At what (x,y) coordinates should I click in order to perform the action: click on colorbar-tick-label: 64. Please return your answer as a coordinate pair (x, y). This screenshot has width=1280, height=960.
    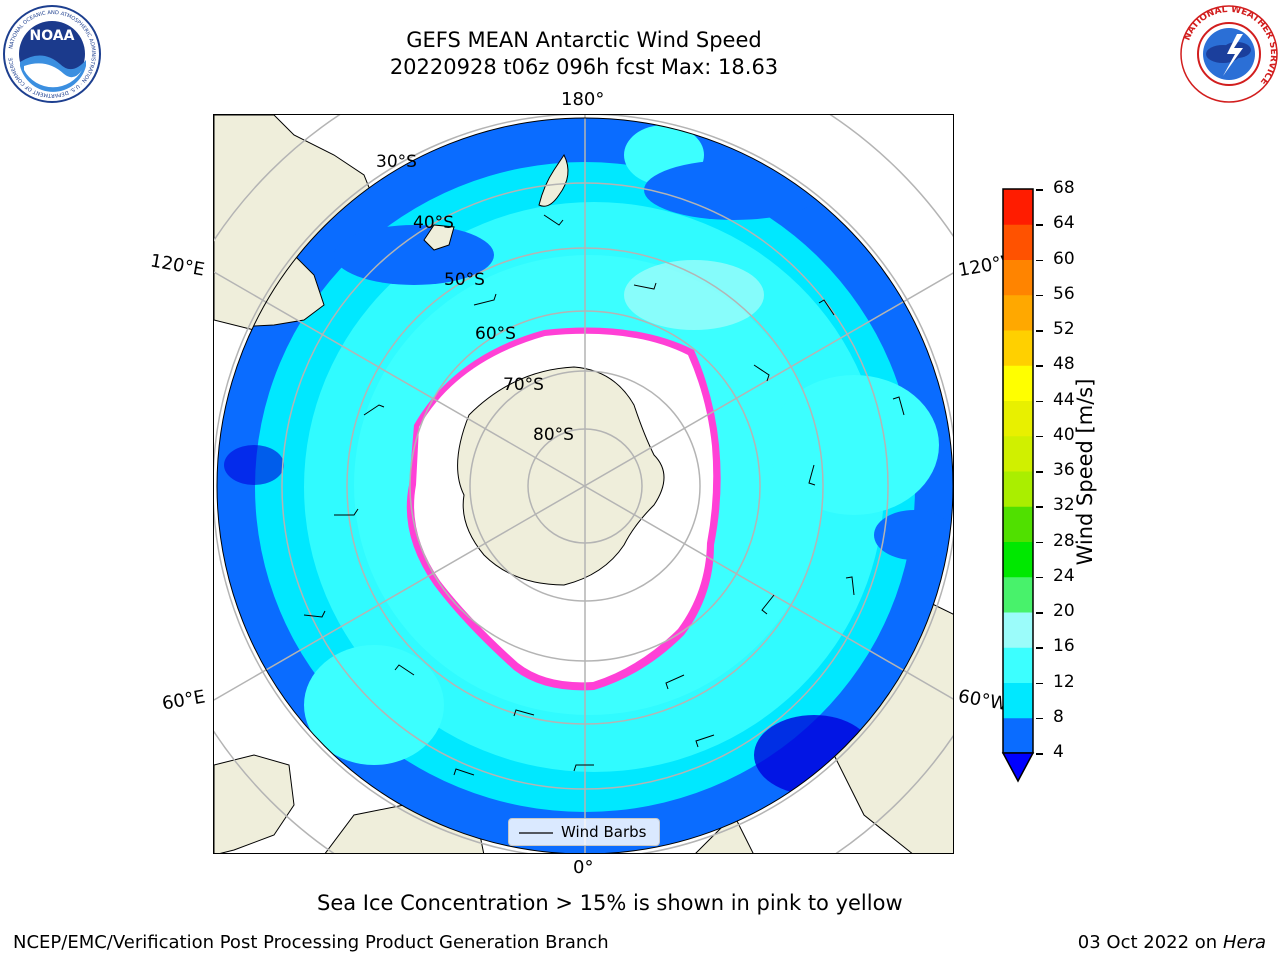
    Looking at the image, I should click on (1064, 223).